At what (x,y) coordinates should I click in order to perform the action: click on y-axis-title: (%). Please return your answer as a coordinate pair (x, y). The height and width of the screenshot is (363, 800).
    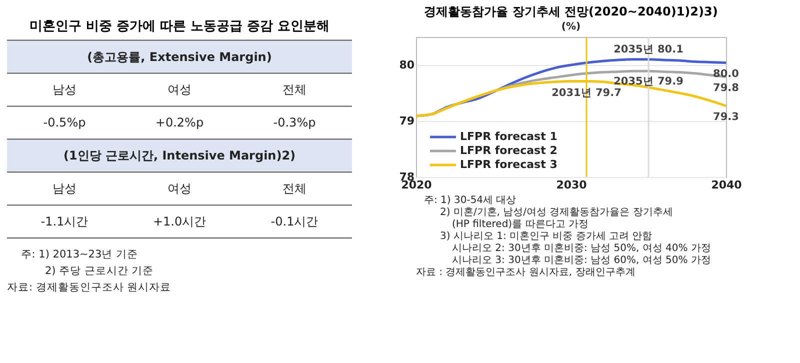
    Looking at the image, I should click on (571, 26).